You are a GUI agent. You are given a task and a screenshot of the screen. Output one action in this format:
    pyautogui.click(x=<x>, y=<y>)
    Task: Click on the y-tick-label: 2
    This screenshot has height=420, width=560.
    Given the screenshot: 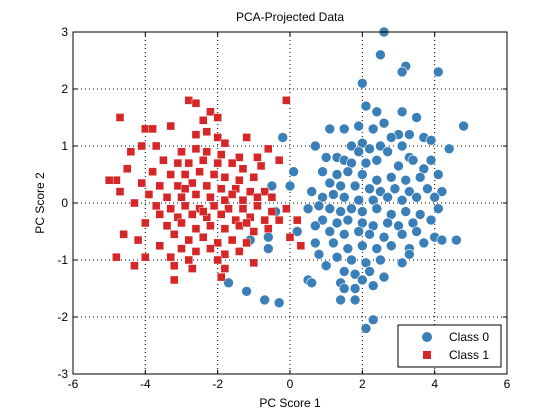 What is the action you would take?
    pyautogui.click(x=64, y=89)
    